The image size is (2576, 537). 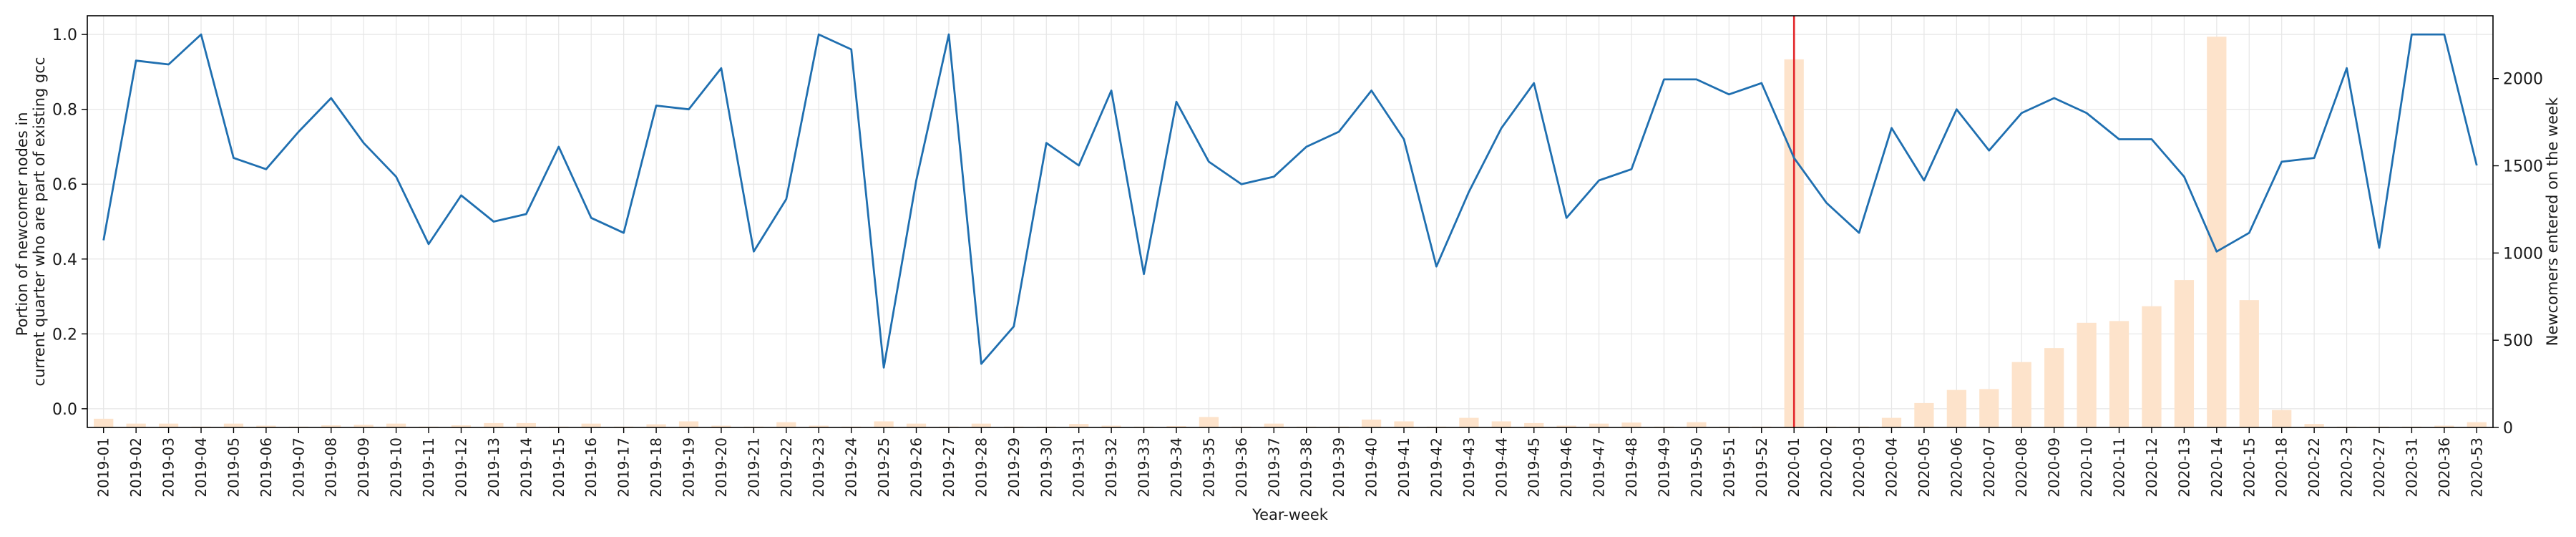 What do you see at coordinates (298, 467) in the screenshot?
I see `x-tick-label: 2019-07` at bounding box center [298, 467].